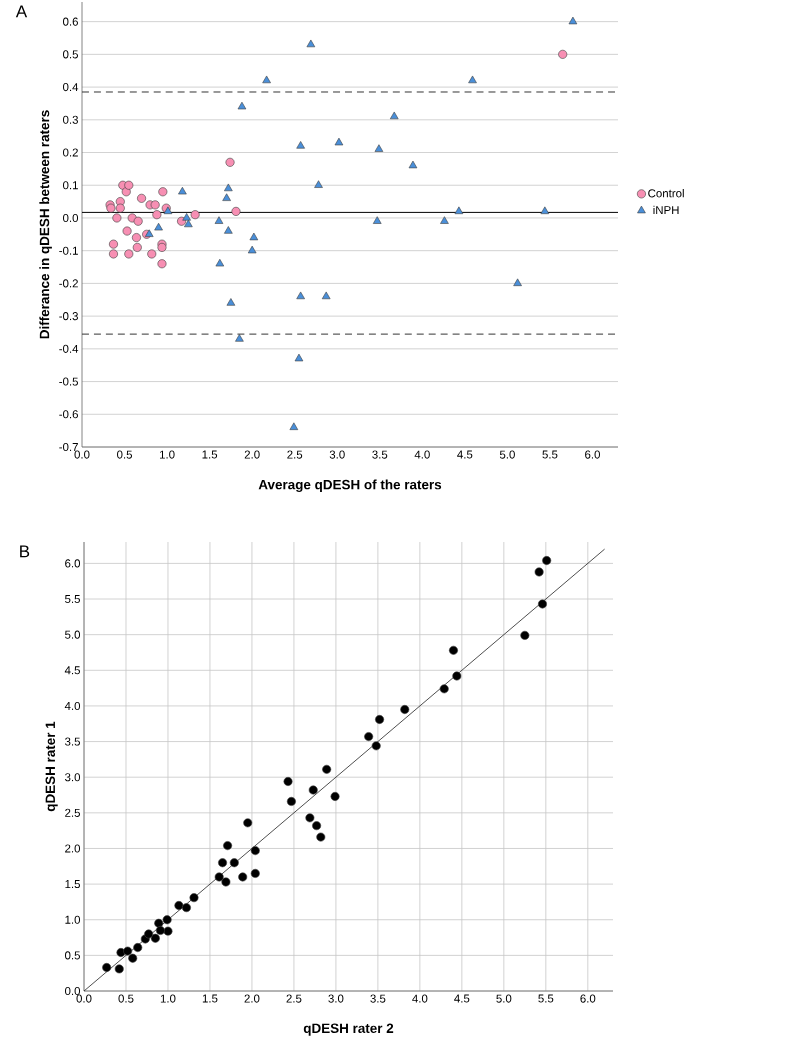 Image resolution: width=796 pixels, height=1063 pixels. What do you see at coordinates (72, 777) in the screenshot?
I see `y-tick-label: 3.0` at bounding box center [72, 777].